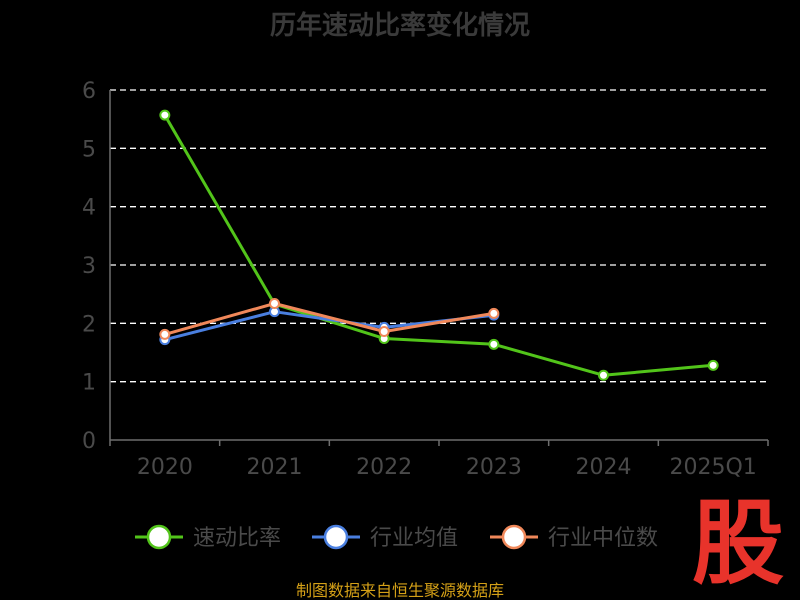  Describe the element at coordinates (738, 543) in the screenshot. I see `brand-watermark: 股` at that location.